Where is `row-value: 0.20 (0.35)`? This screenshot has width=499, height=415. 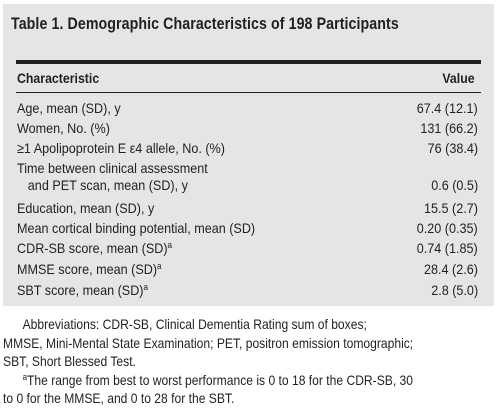
row-value: 0.20 (0.35) is located at coordinates (447, 228).